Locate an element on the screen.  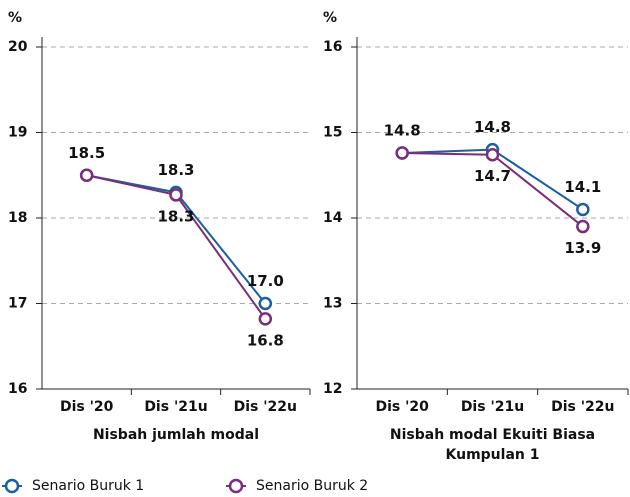
legend-label: Senario Buruk 2 is located at coordinates (312, 486).